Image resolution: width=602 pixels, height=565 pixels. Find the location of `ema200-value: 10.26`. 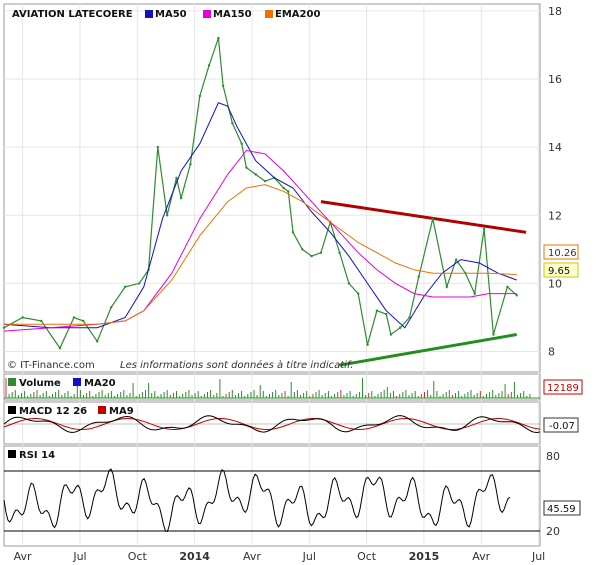

ema200-value: 10.26 is located at coordinates (562, 253).